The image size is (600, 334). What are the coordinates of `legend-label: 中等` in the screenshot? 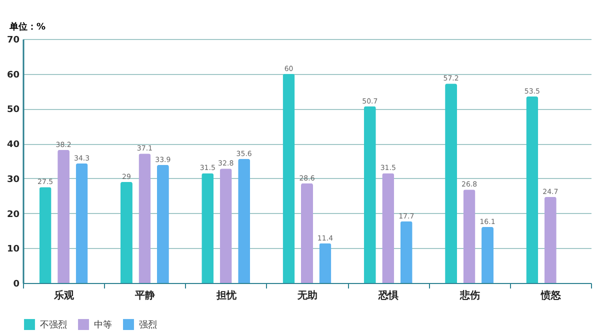 It's located at (103, 325).